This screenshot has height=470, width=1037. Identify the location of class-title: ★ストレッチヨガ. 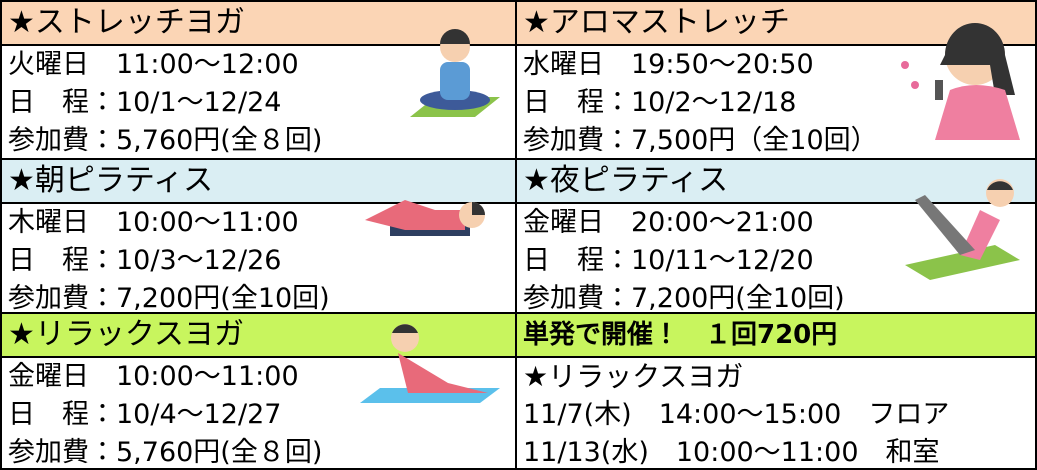
(258, 24).